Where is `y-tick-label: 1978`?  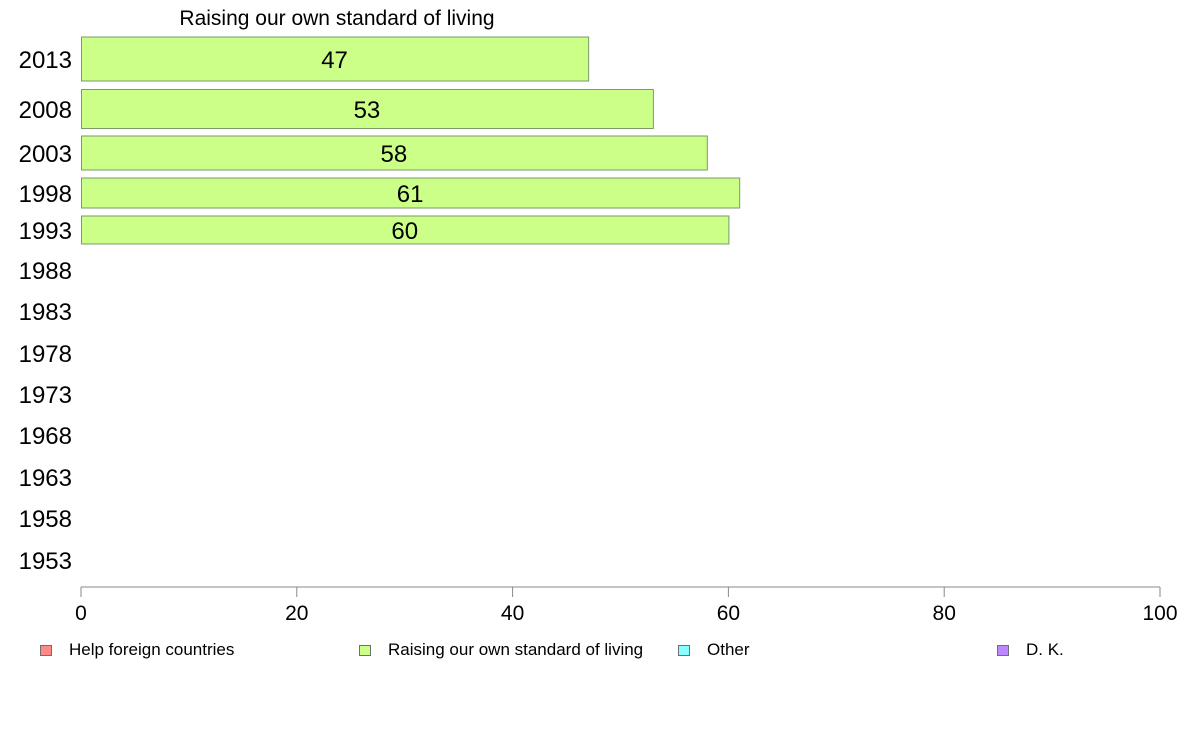 y-tick-label: 1978 is located at coordinates (45, 354).